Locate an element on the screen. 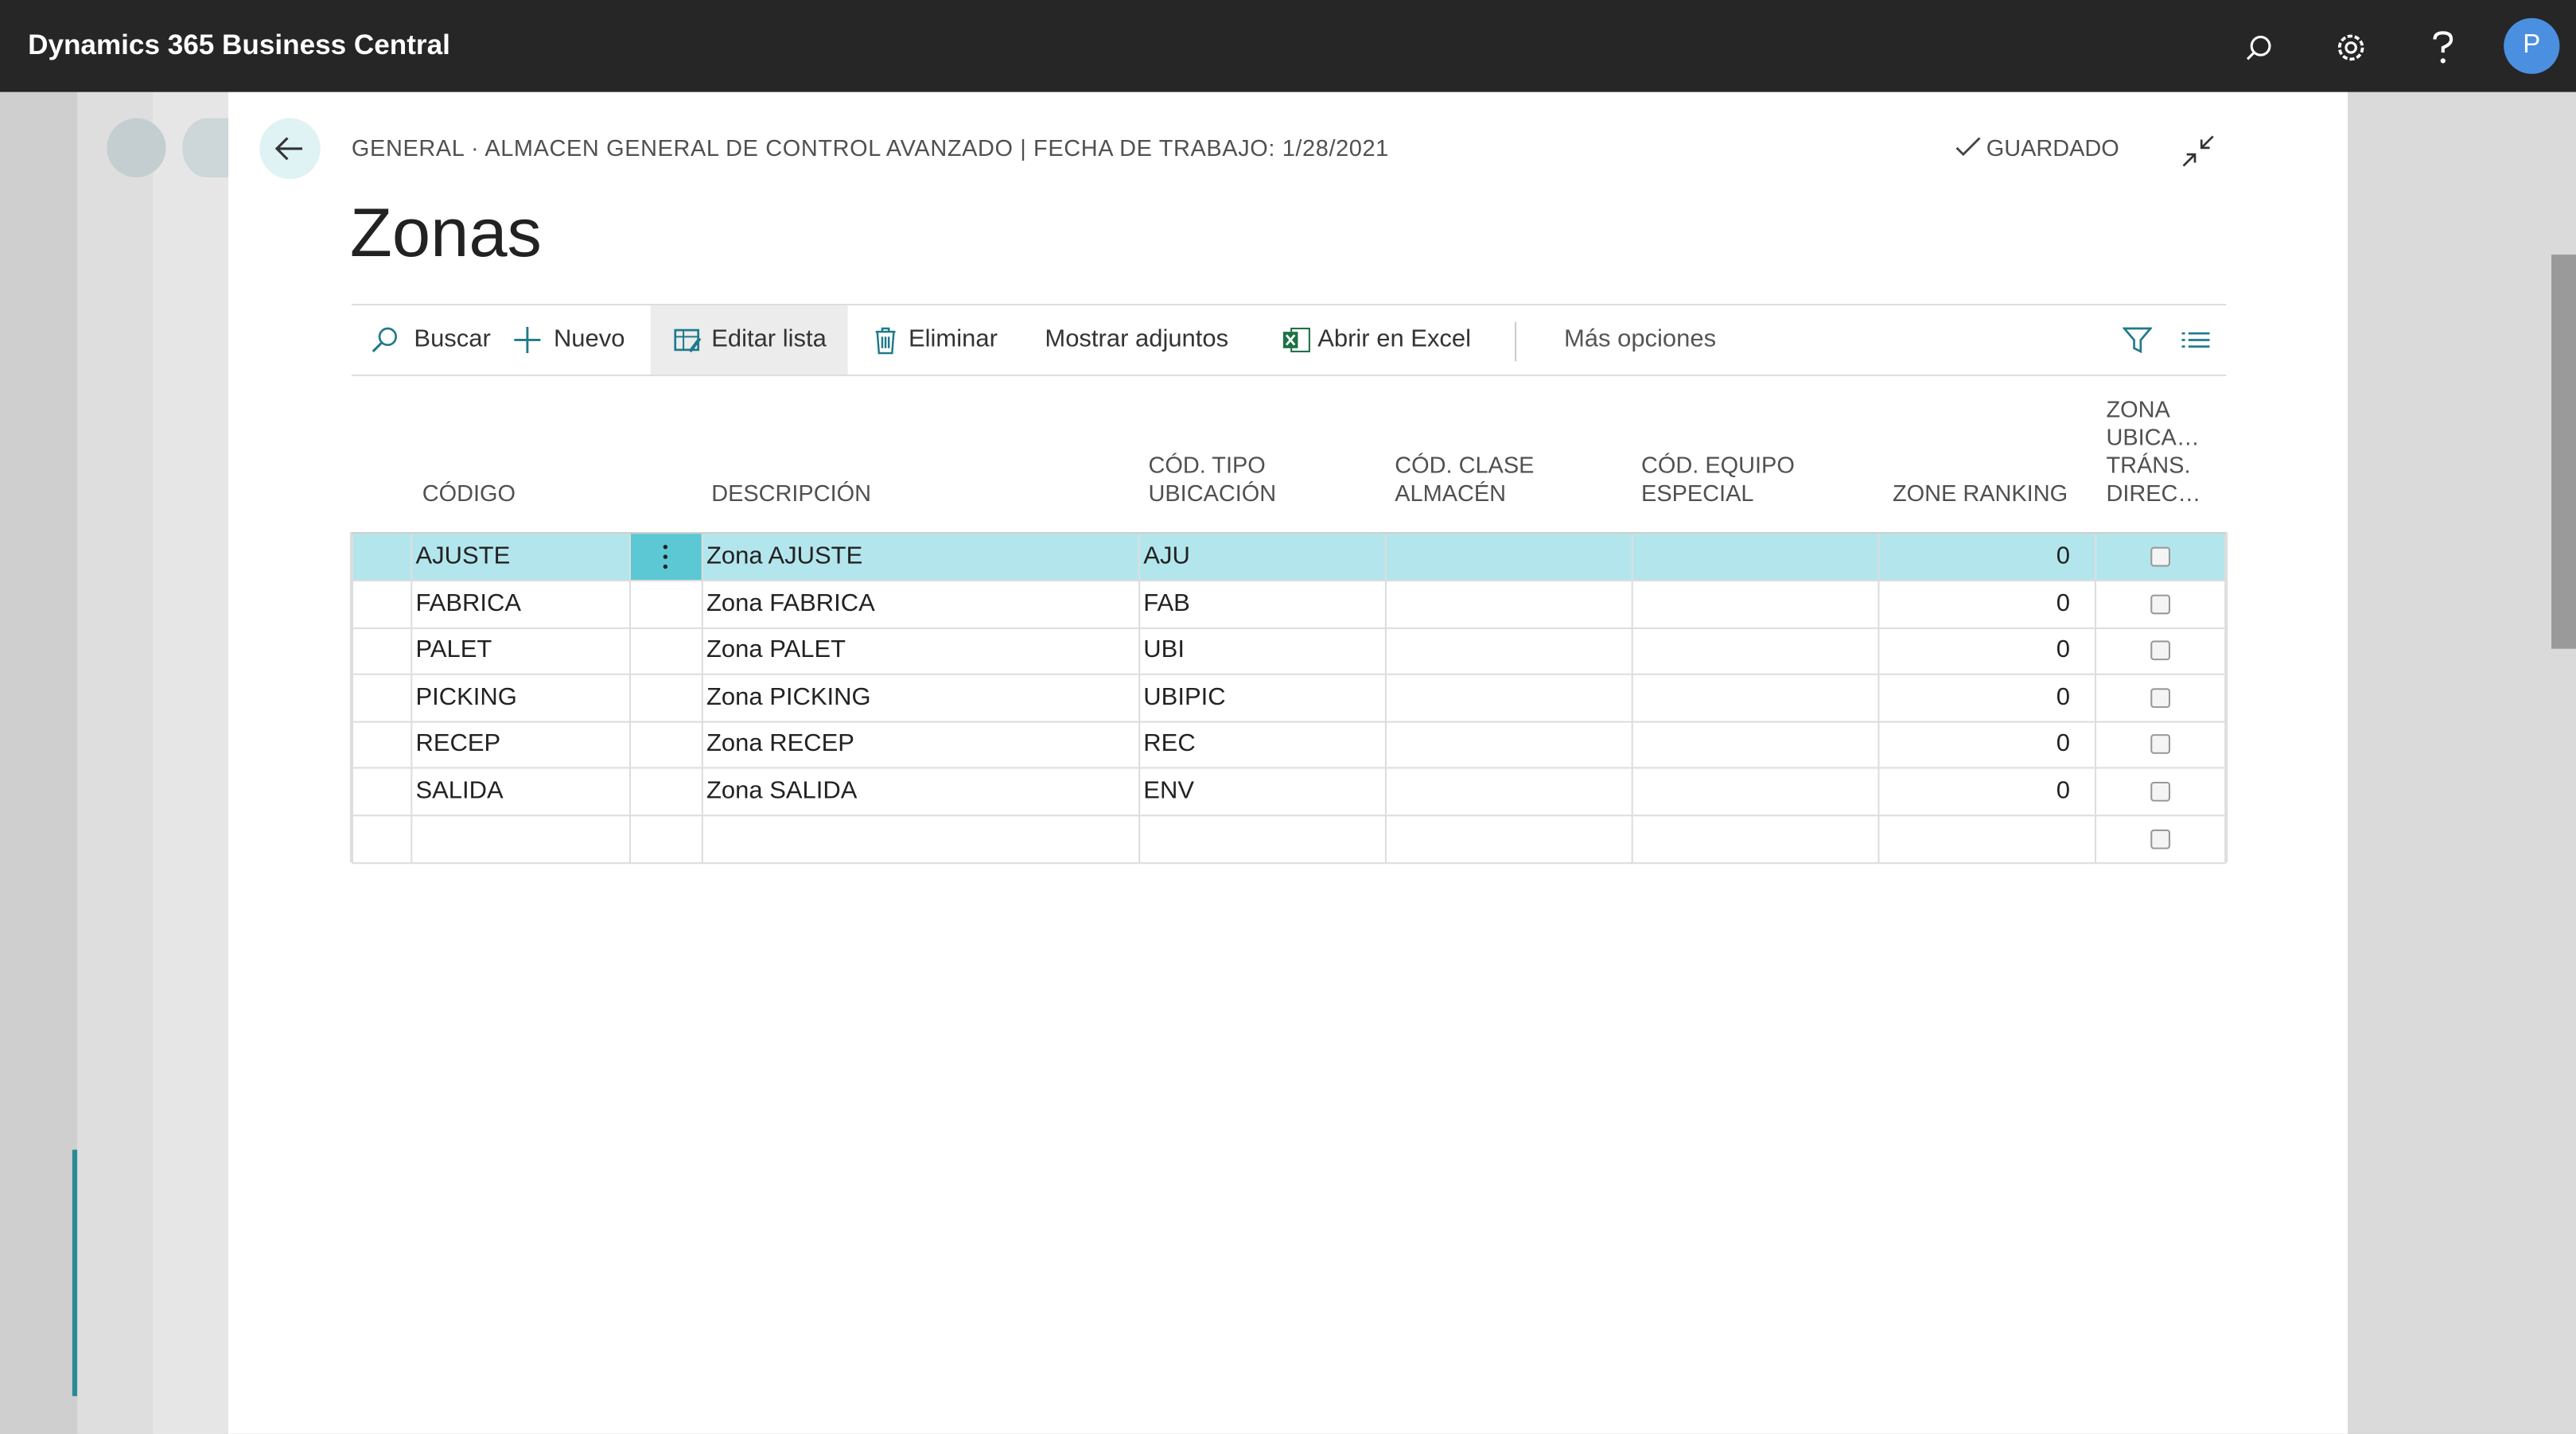  background-panel is located at coordinates (2462, 762).